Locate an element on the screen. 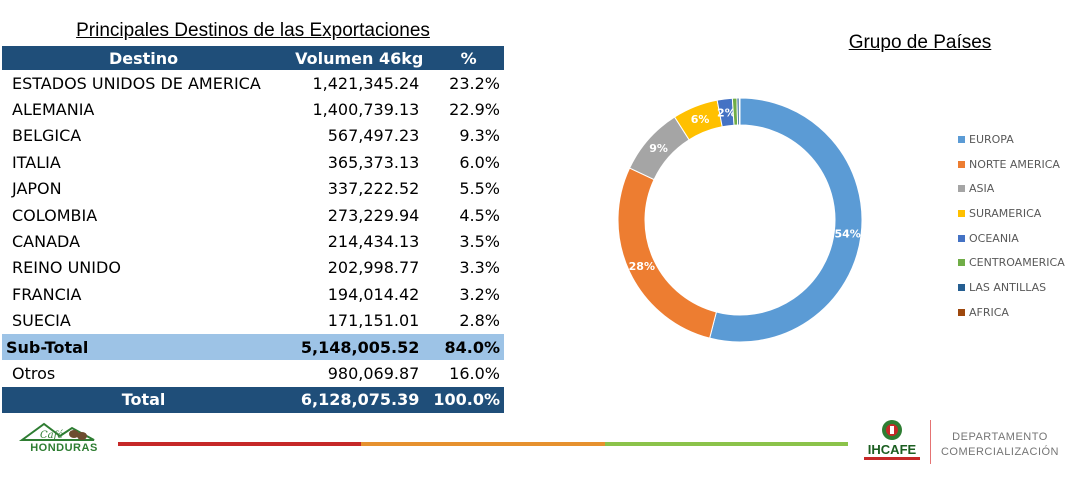  row-volume: 273,229.94 is located at coordinates (373, 215).